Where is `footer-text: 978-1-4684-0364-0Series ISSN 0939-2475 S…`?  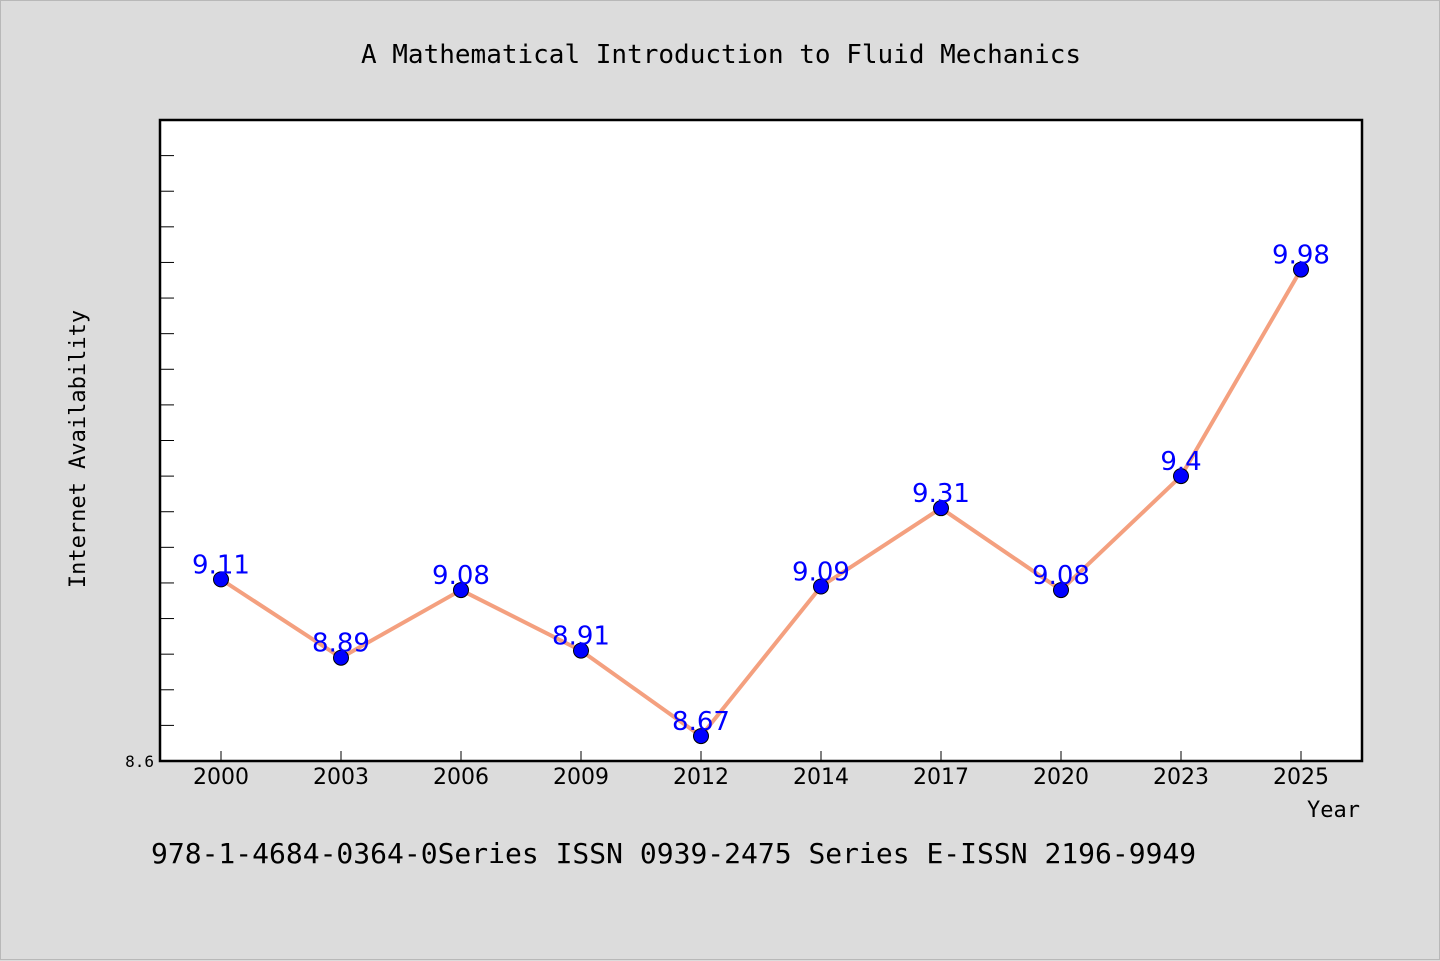 footer-text: 978-1-4684-0364-0Series ISSN 0939-2475 S… is located at coordinates (673, 853).